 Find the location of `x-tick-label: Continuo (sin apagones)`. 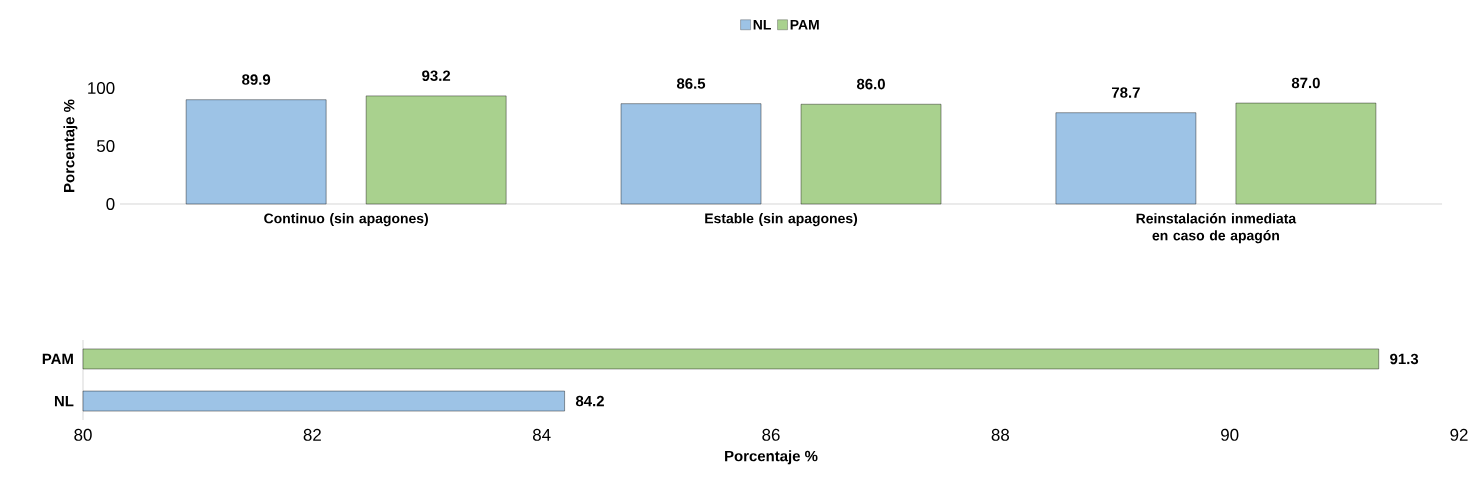

x-tick-label: Continuo (sin apagones) is located at coordinates (346, 220).